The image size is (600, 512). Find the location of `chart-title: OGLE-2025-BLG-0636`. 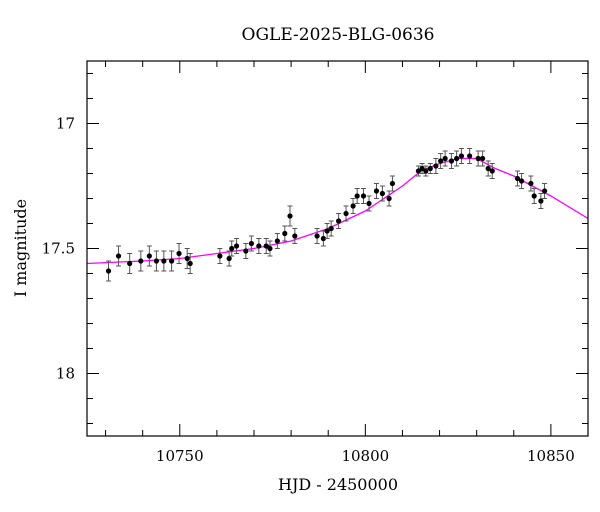

chart-title: OGLE-2025-BLG-0636 is located at coordinates (338, 35).